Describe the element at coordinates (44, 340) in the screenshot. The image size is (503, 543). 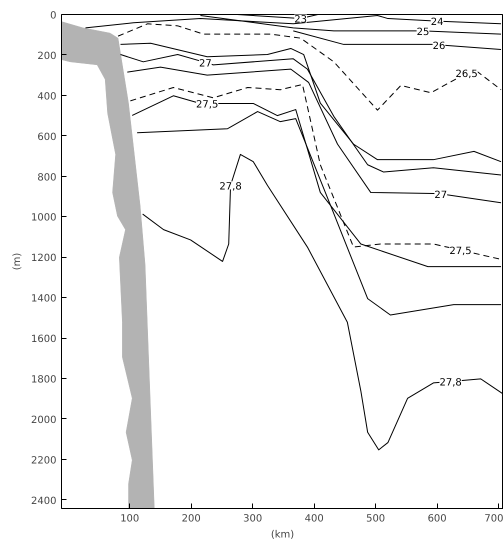
I see `y-tick-label: 1600` at that location.